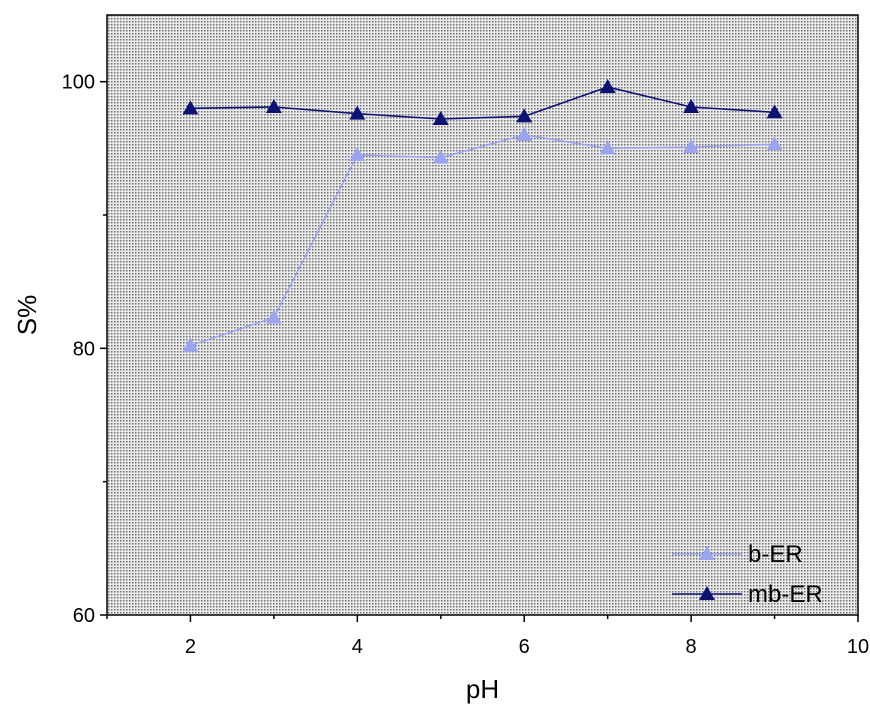 The image size is (870, 707). I want to click on series-line-mb-ER, so click(482, 103).